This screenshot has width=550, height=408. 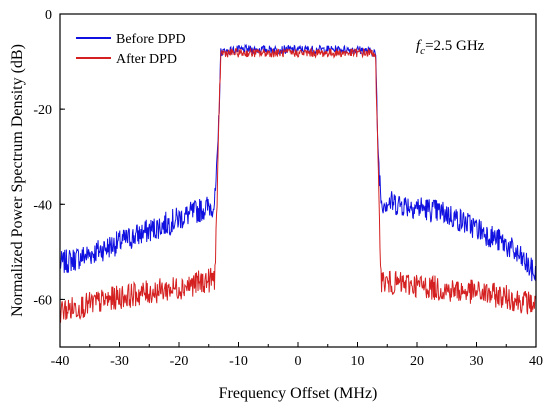 I want to click on x-tick-label: 30, so click(x=477, y=361).